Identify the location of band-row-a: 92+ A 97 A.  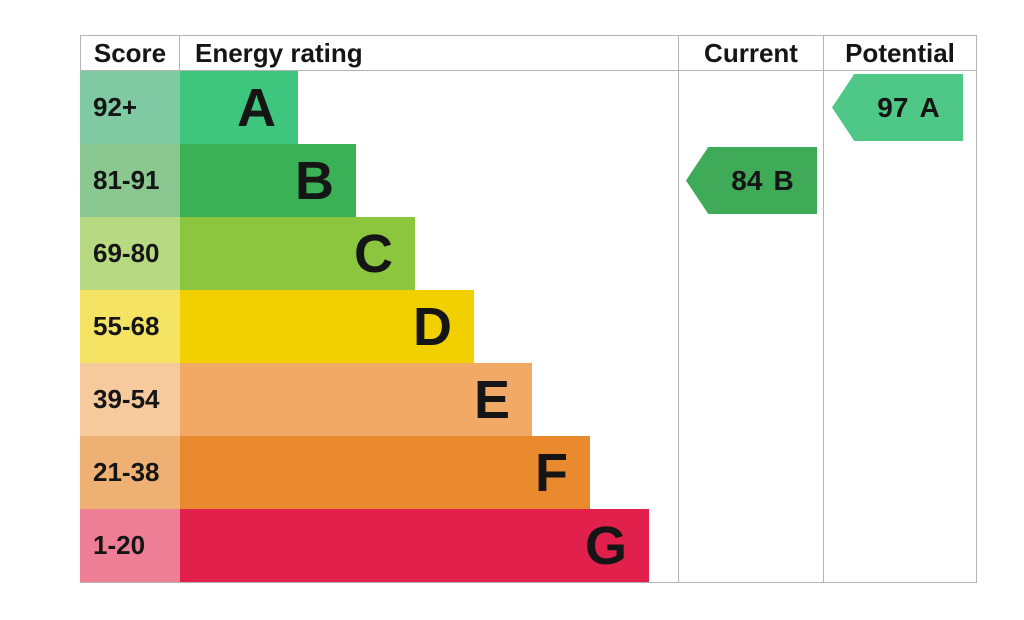
(528, 107).